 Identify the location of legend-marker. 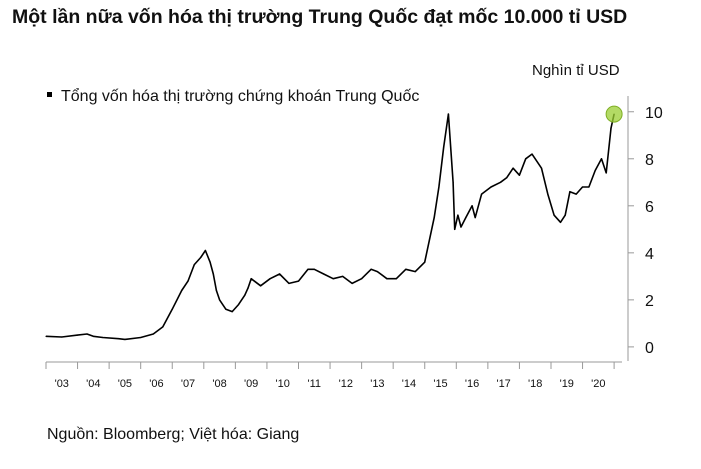
(49, 95).